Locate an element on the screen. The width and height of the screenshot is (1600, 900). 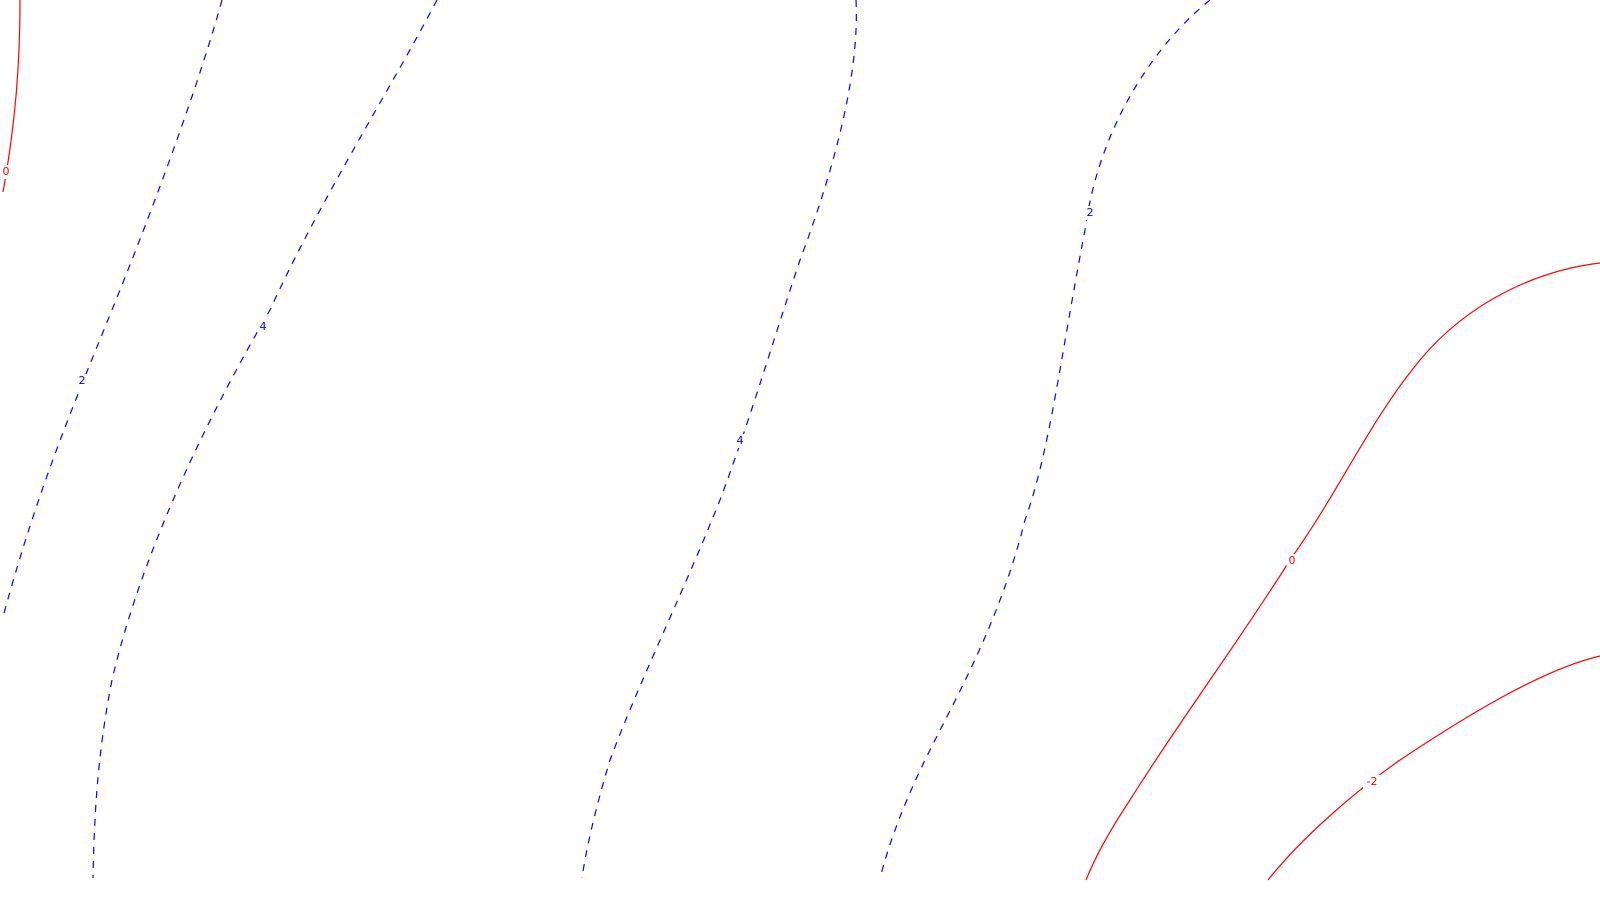
contour-label-3: 4 is located at coordinates (740, 440).